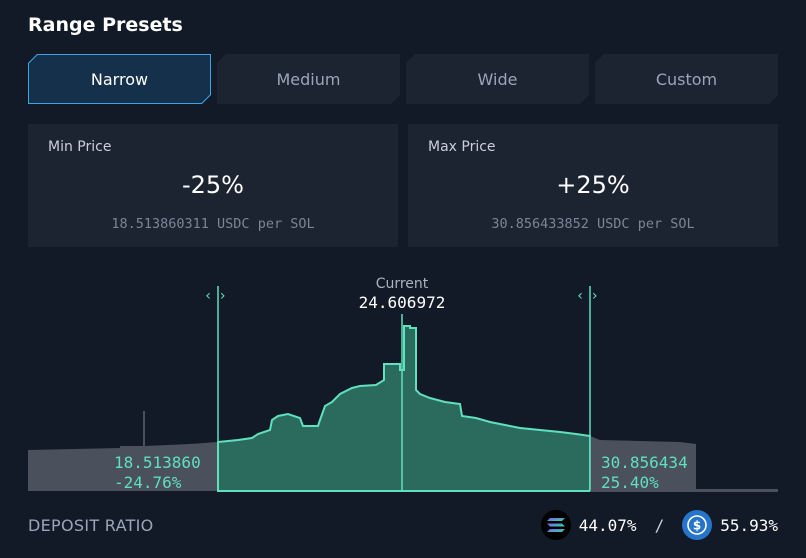 The image size is (806, 558). I want to click on solana-icon, so click(555, 525).